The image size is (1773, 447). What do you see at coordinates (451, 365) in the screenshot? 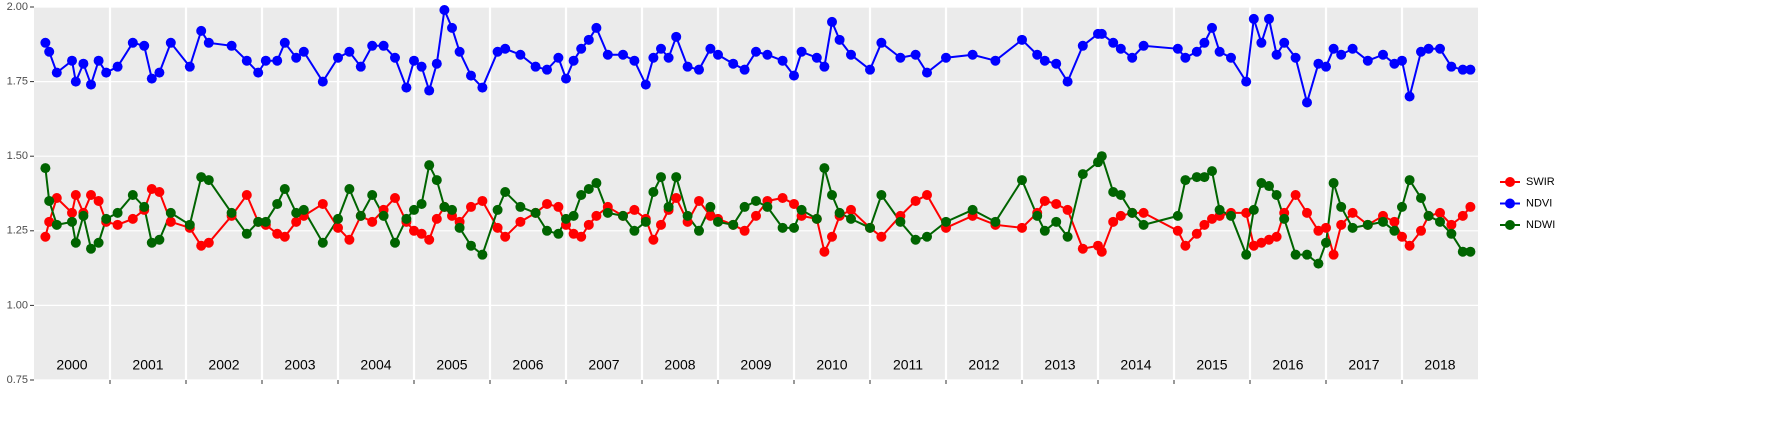
I see `year-label: 2005` at bounding box center [451, 365].